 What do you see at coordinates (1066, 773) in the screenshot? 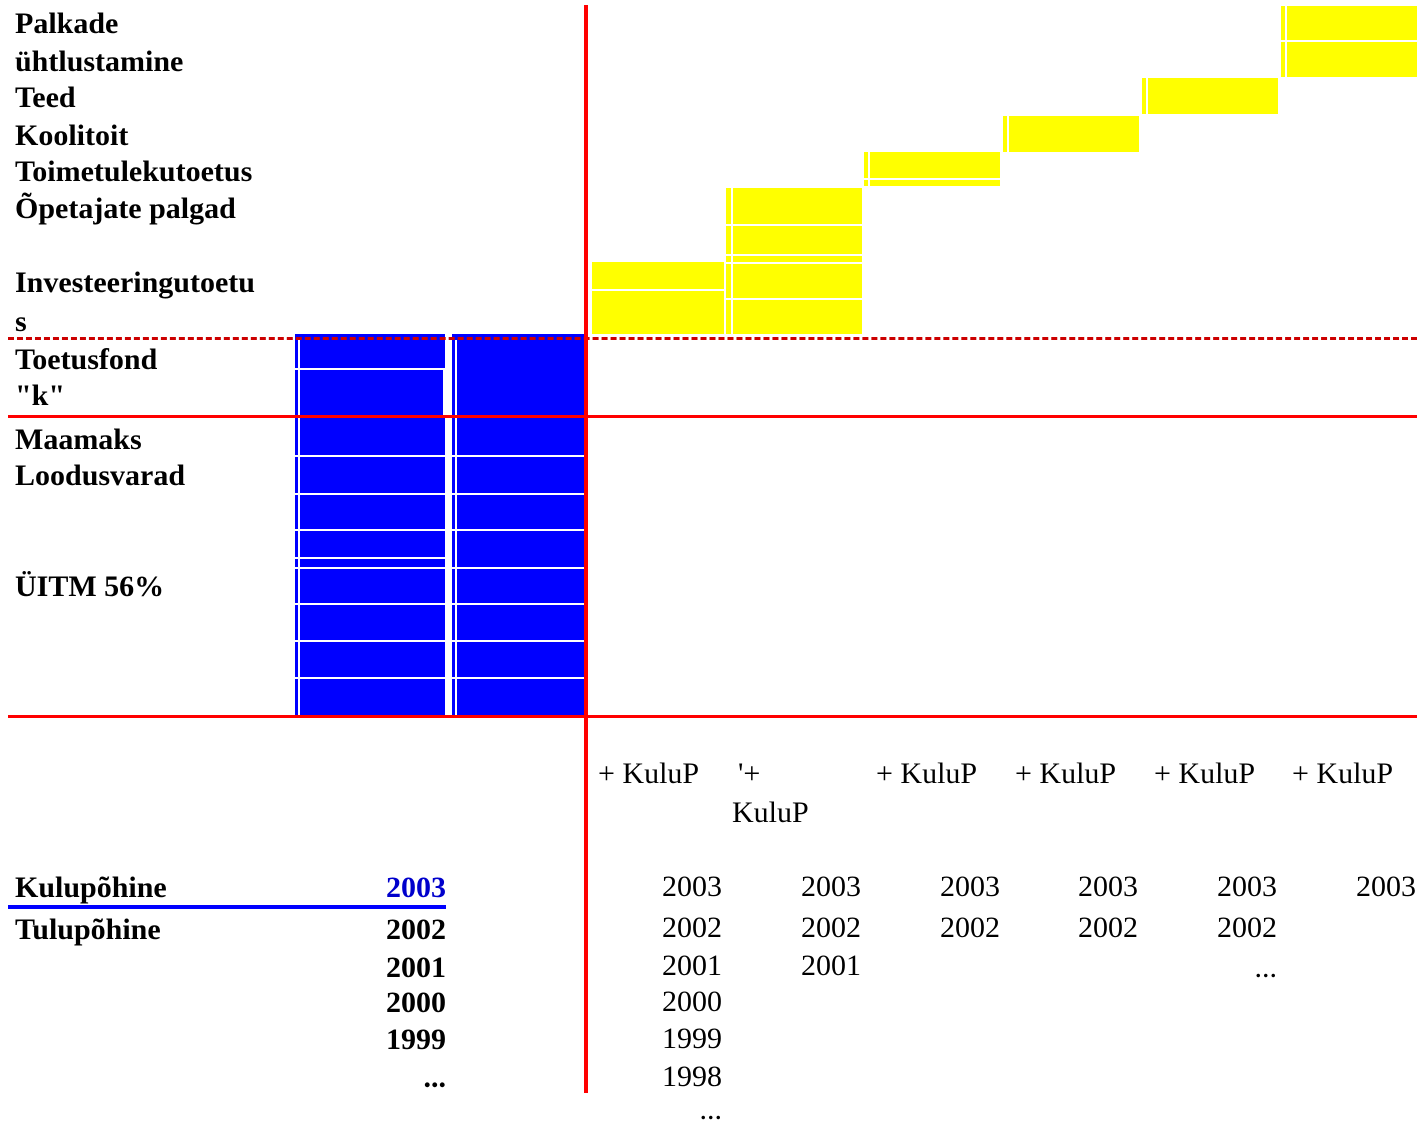
I see `col4-header: + KuluP` at bounding box center [1066, 773].